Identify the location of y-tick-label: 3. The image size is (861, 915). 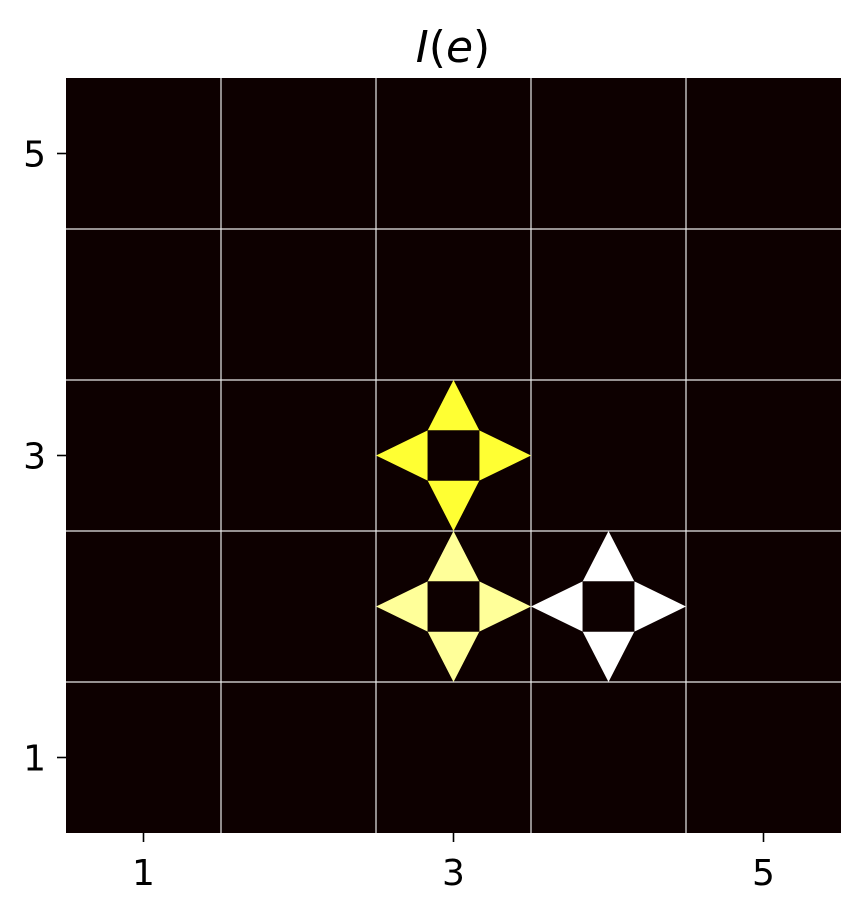
(34, 457).